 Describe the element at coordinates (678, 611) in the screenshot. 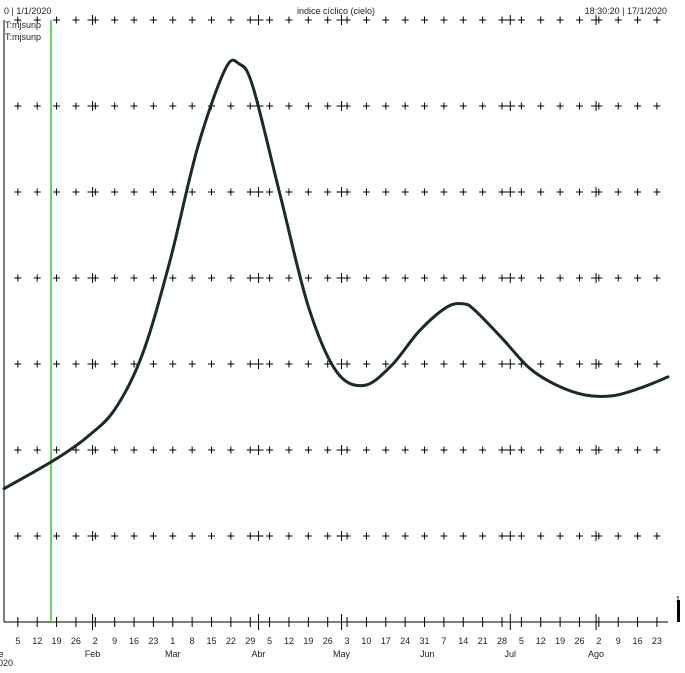

I see `scroll-handle` at that location.